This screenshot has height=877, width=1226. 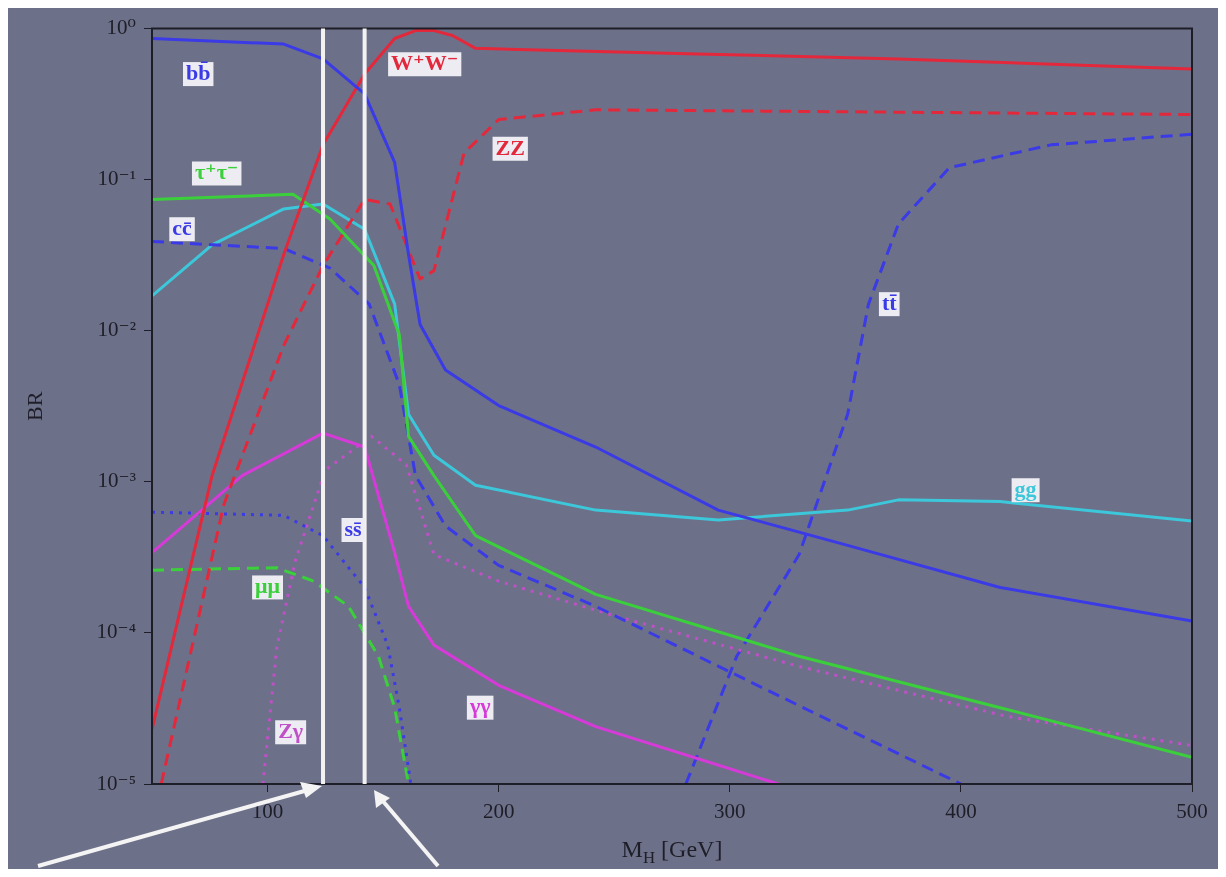 What do you see at coordinates (116, 329) in the screenshot?
I see `y-tick-label: 10⁻²` at bounding box center [116, 329].